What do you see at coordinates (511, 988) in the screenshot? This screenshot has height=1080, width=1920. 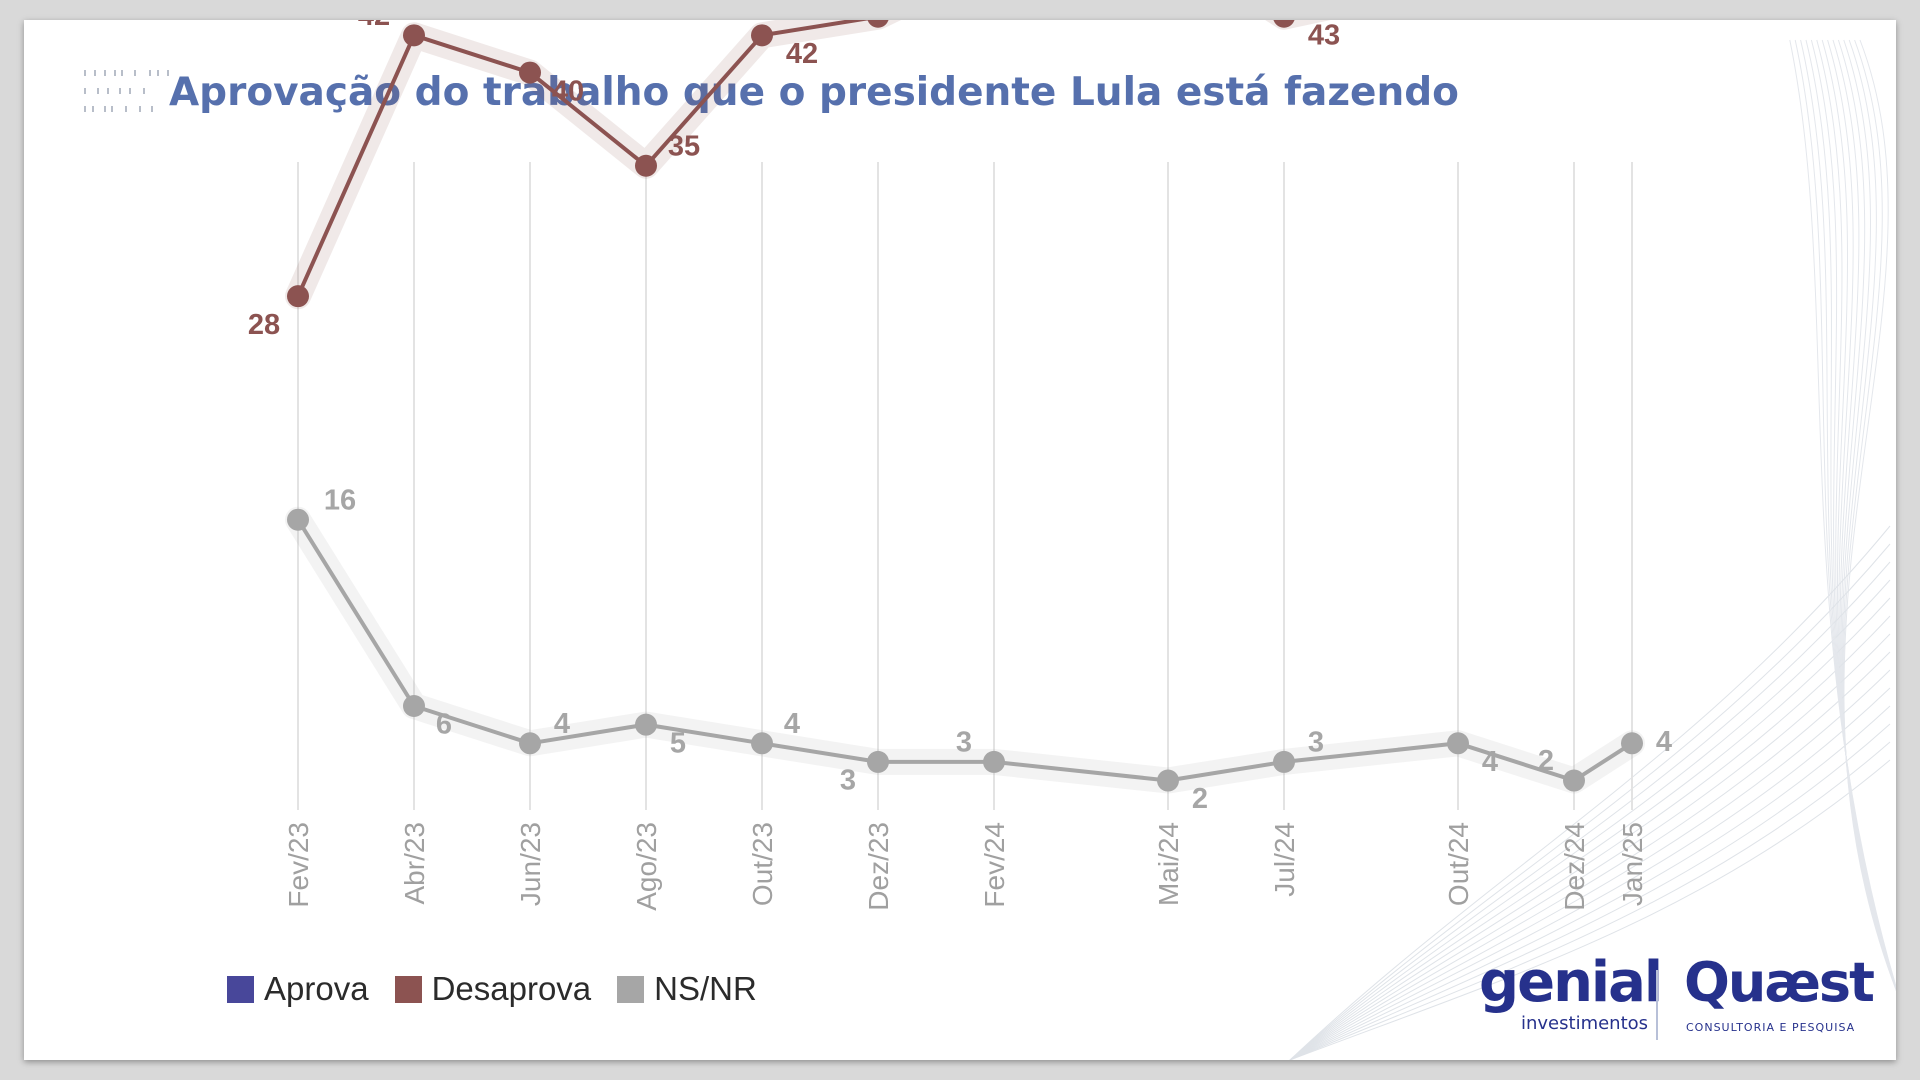 I see `legend-label-desaprova: Desaprova` at bounding box center [511, 988].